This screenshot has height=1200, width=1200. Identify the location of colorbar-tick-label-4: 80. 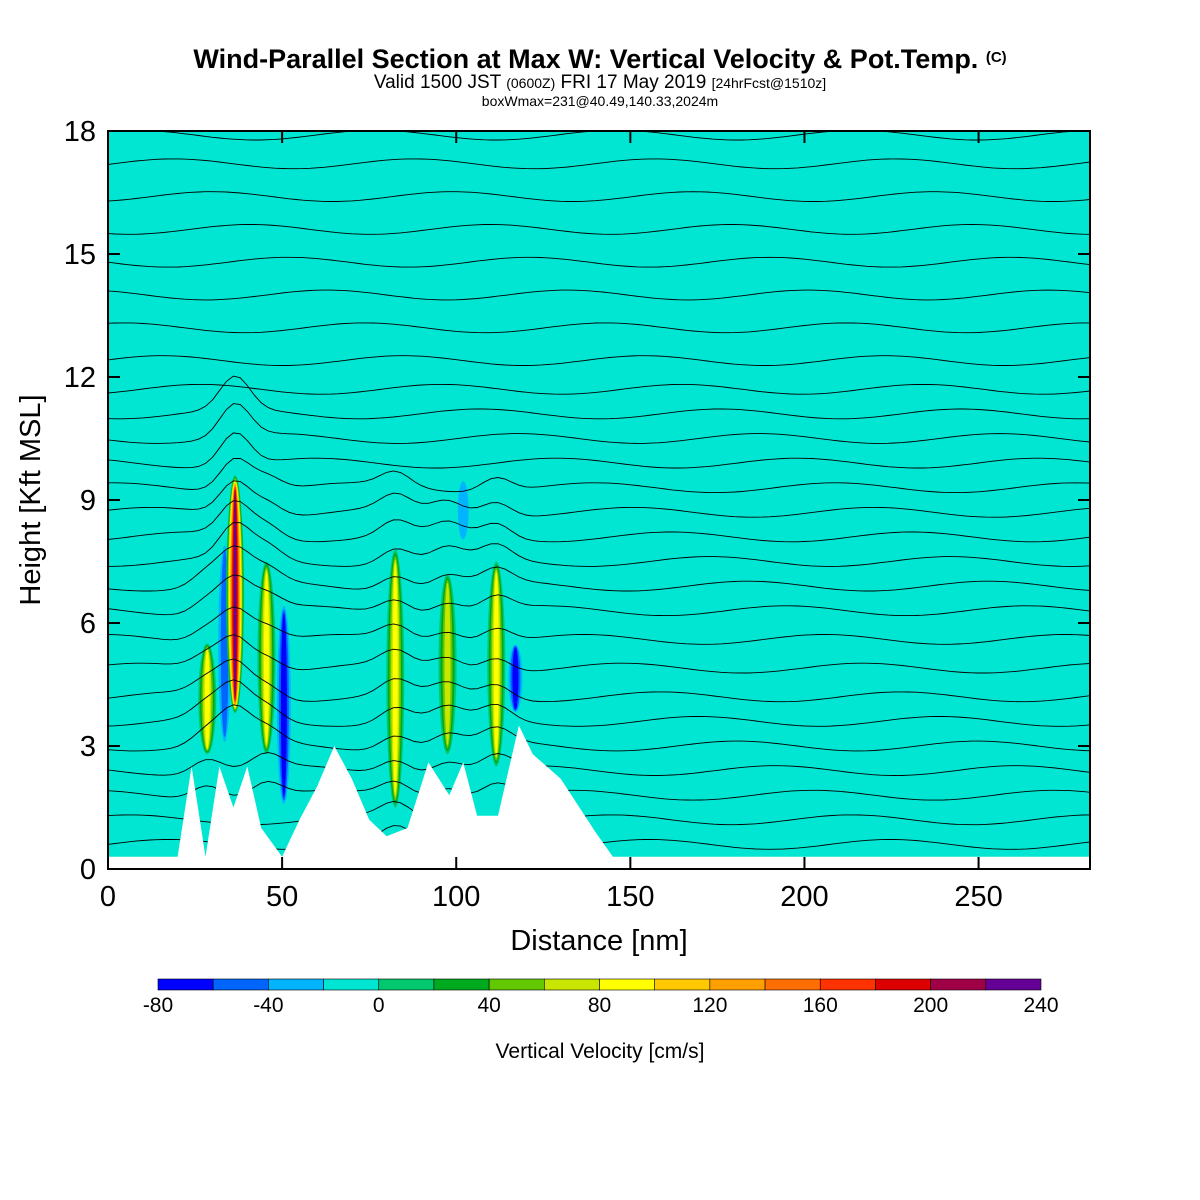
(599, 1005).